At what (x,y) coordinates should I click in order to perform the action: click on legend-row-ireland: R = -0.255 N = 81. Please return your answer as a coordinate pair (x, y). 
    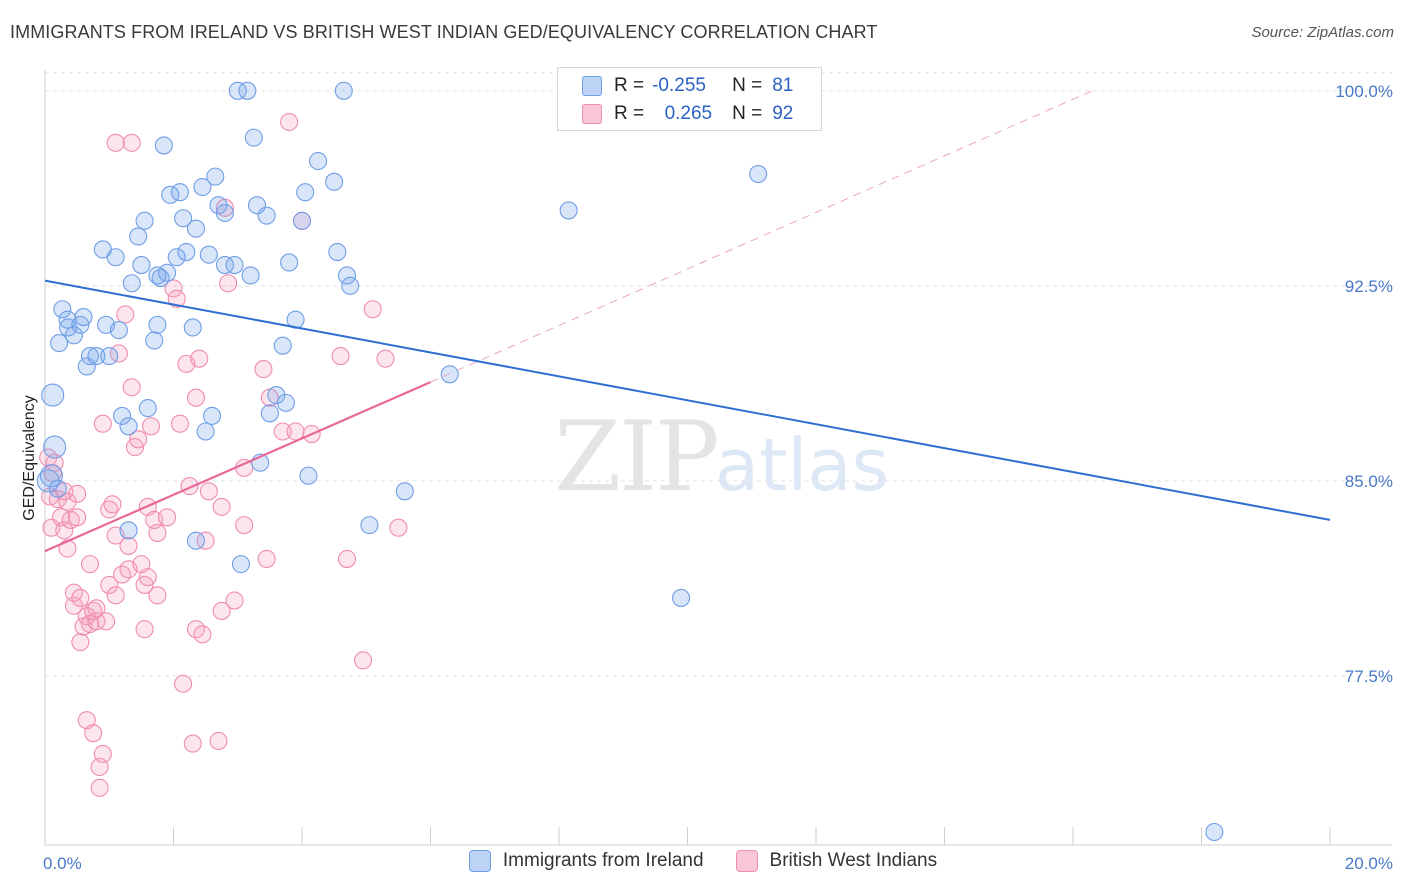
    Looking at the image, I should click on (687, 86).